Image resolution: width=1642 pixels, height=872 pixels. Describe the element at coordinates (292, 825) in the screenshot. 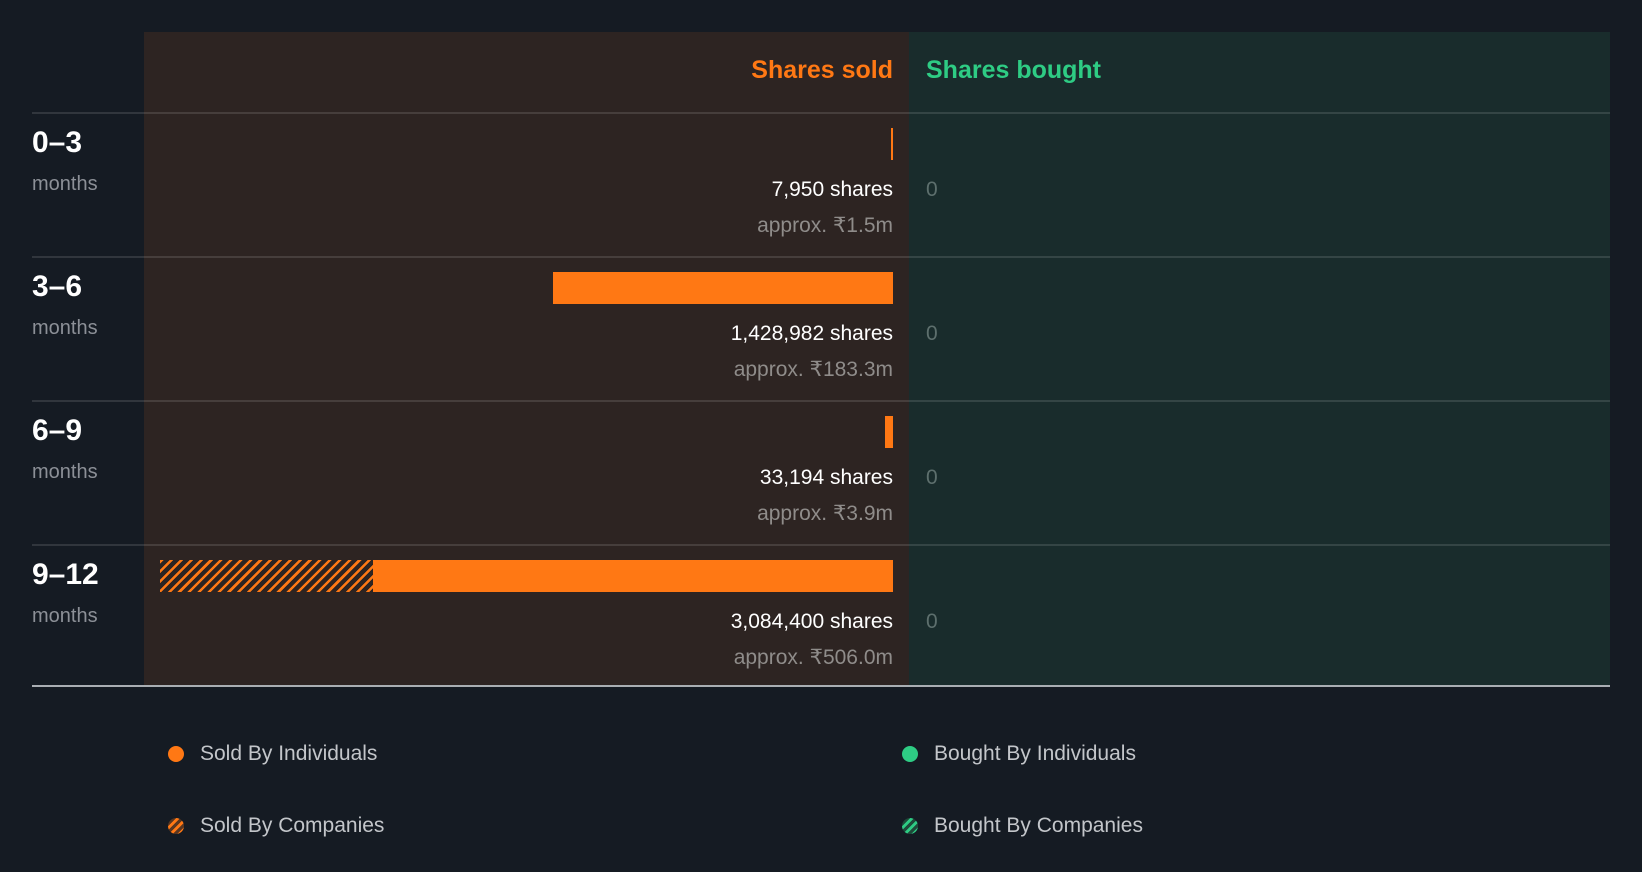

I see `legend-label: Sold By Companies` at that location.